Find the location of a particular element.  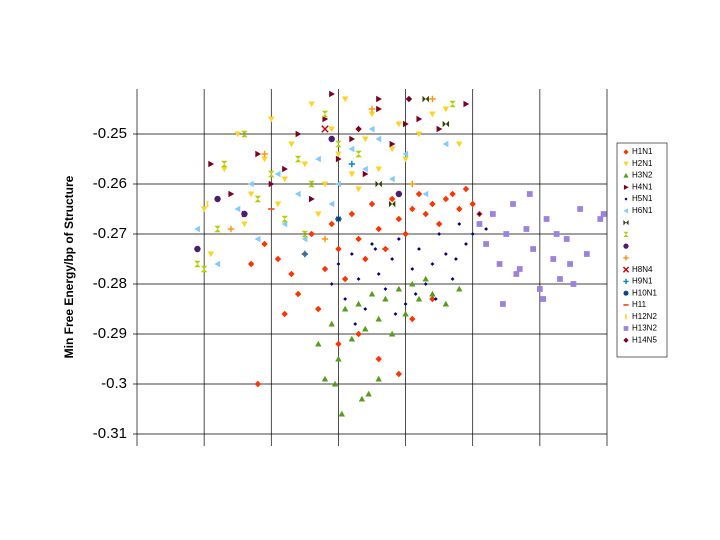

legend-label: H2N1 is located at coordinates (642, 163).